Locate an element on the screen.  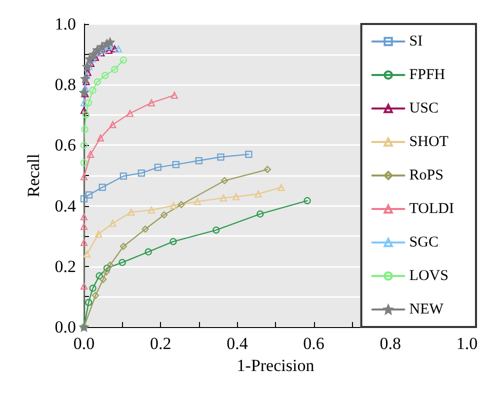
legend-label: SI is located at coordinates (416, 42).